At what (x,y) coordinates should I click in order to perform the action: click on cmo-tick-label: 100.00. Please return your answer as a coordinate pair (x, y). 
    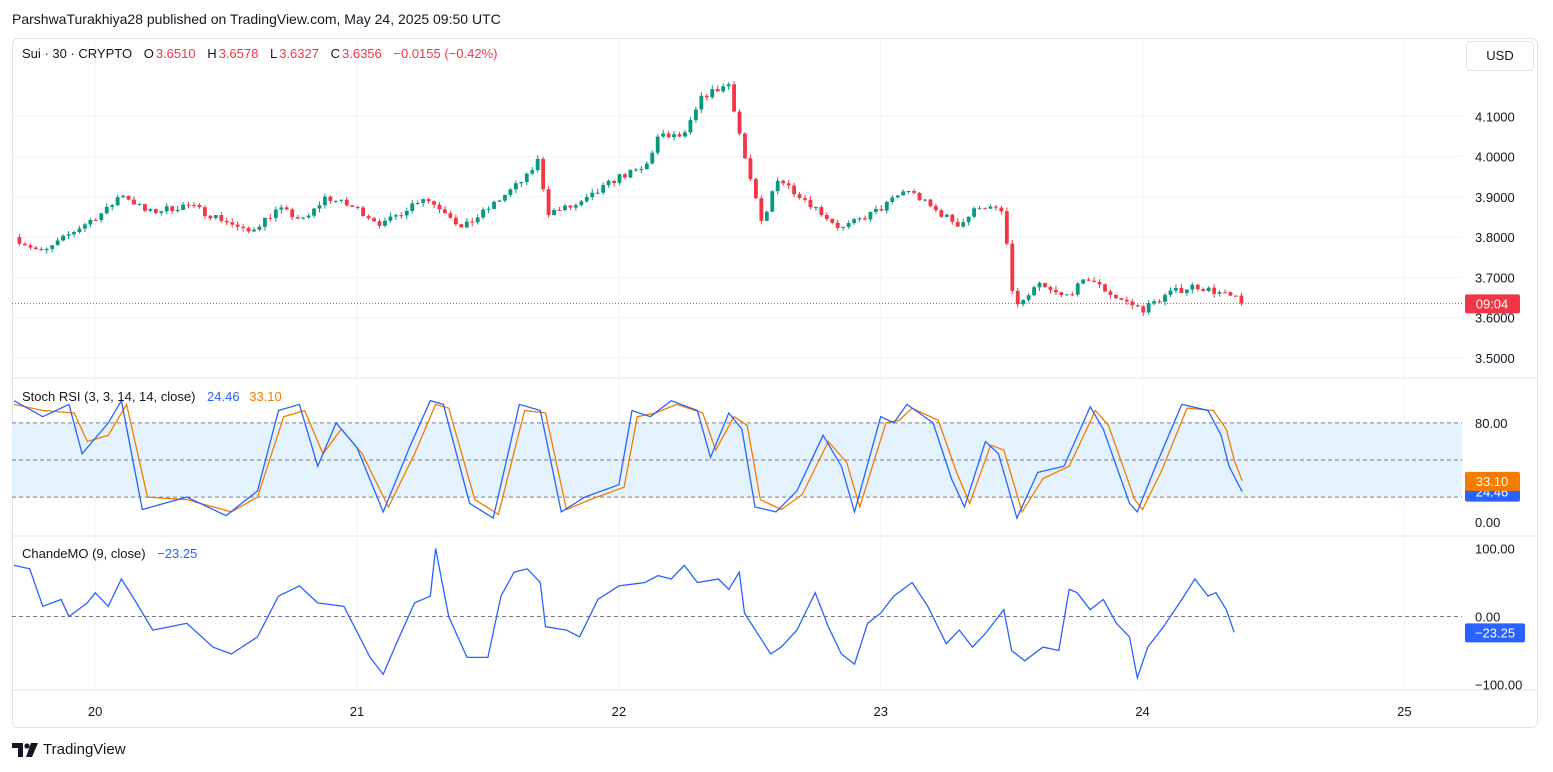
    Looking at the image, I should click on (1495, 548).